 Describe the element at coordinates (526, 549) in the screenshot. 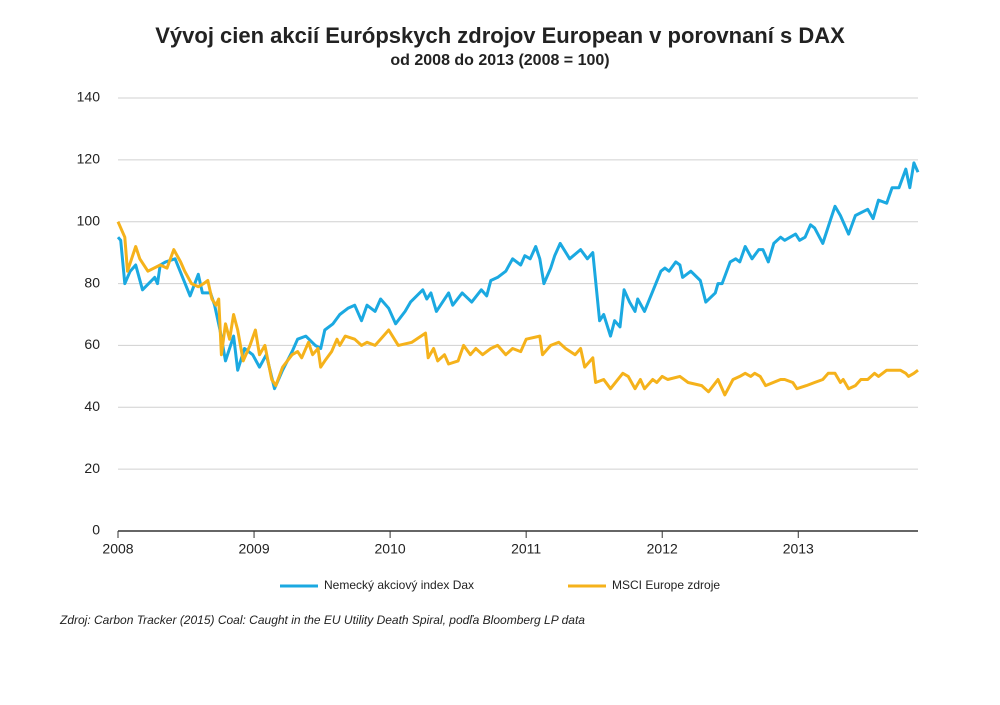

I see `x-tick-label: 2011` at that location.